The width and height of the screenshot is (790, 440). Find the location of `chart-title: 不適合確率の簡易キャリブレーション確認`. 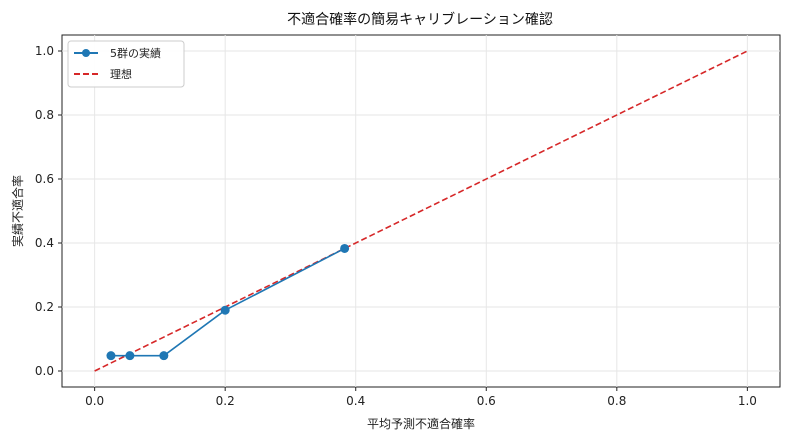

chart-title: 不適合確率の簡易キャリブレーション確認 is located at coordinates (420, 19).